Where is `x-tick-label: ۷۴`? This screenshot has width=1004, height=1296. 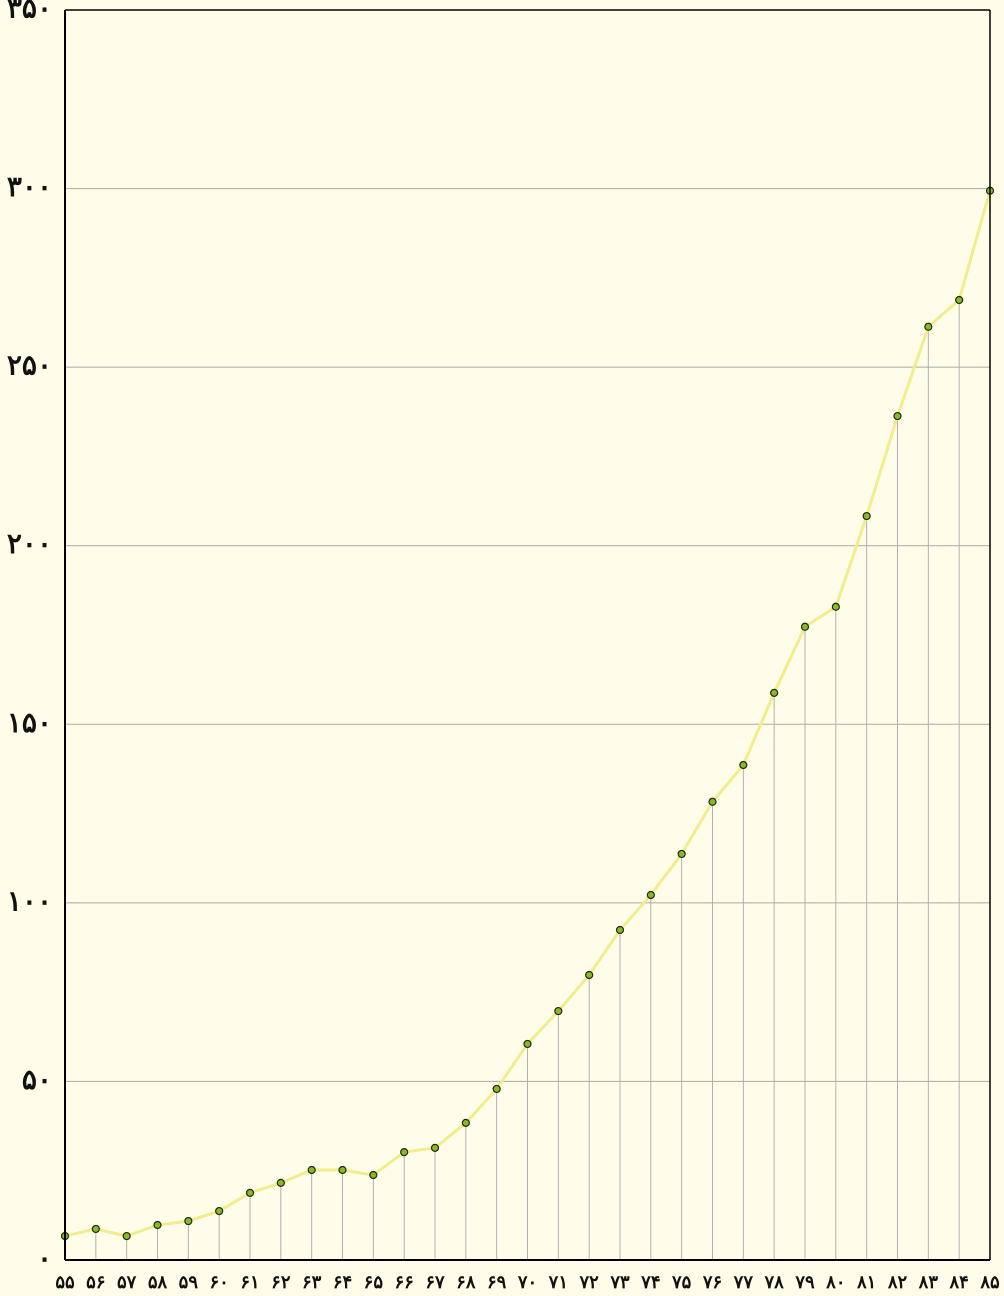 x-tick-label: ۷۴ is located at coordinates (650, 1282).